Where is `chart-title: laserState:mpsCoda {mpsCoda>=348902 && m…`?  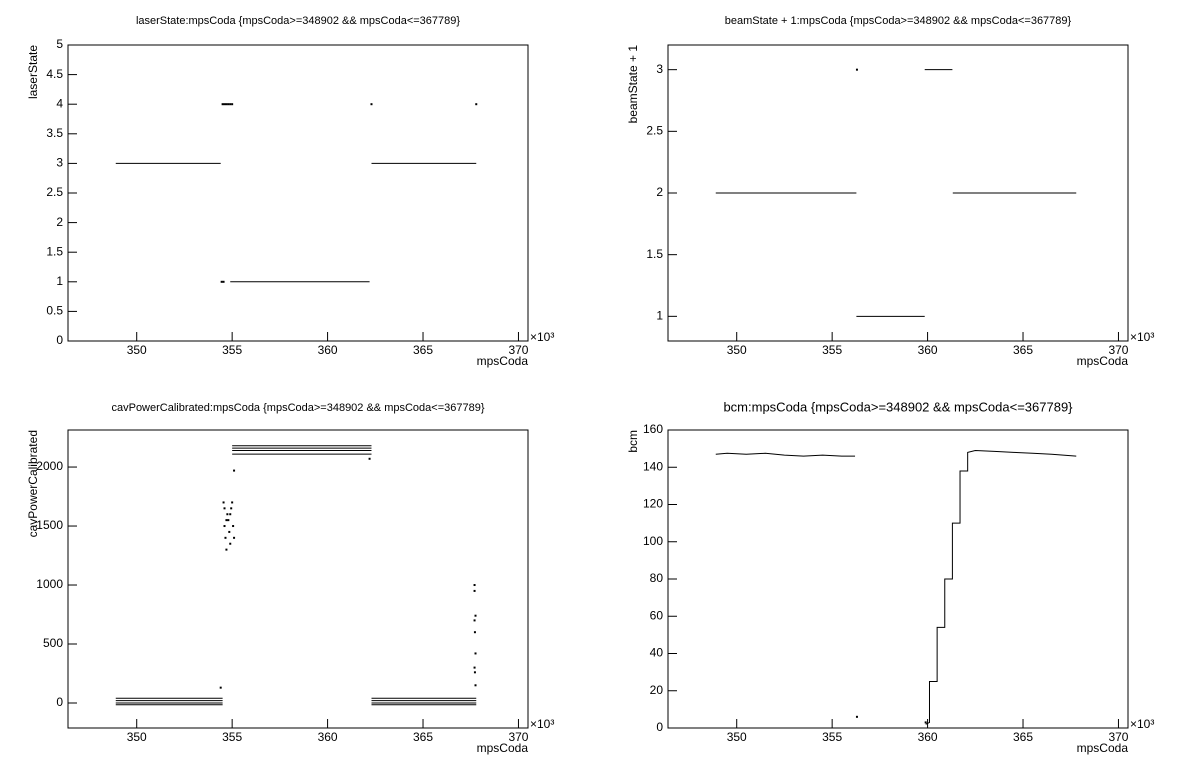 chart-title: laserState:mpsCoda {mpsCoda>=348902 && m… is located at coordinates (298, 21).